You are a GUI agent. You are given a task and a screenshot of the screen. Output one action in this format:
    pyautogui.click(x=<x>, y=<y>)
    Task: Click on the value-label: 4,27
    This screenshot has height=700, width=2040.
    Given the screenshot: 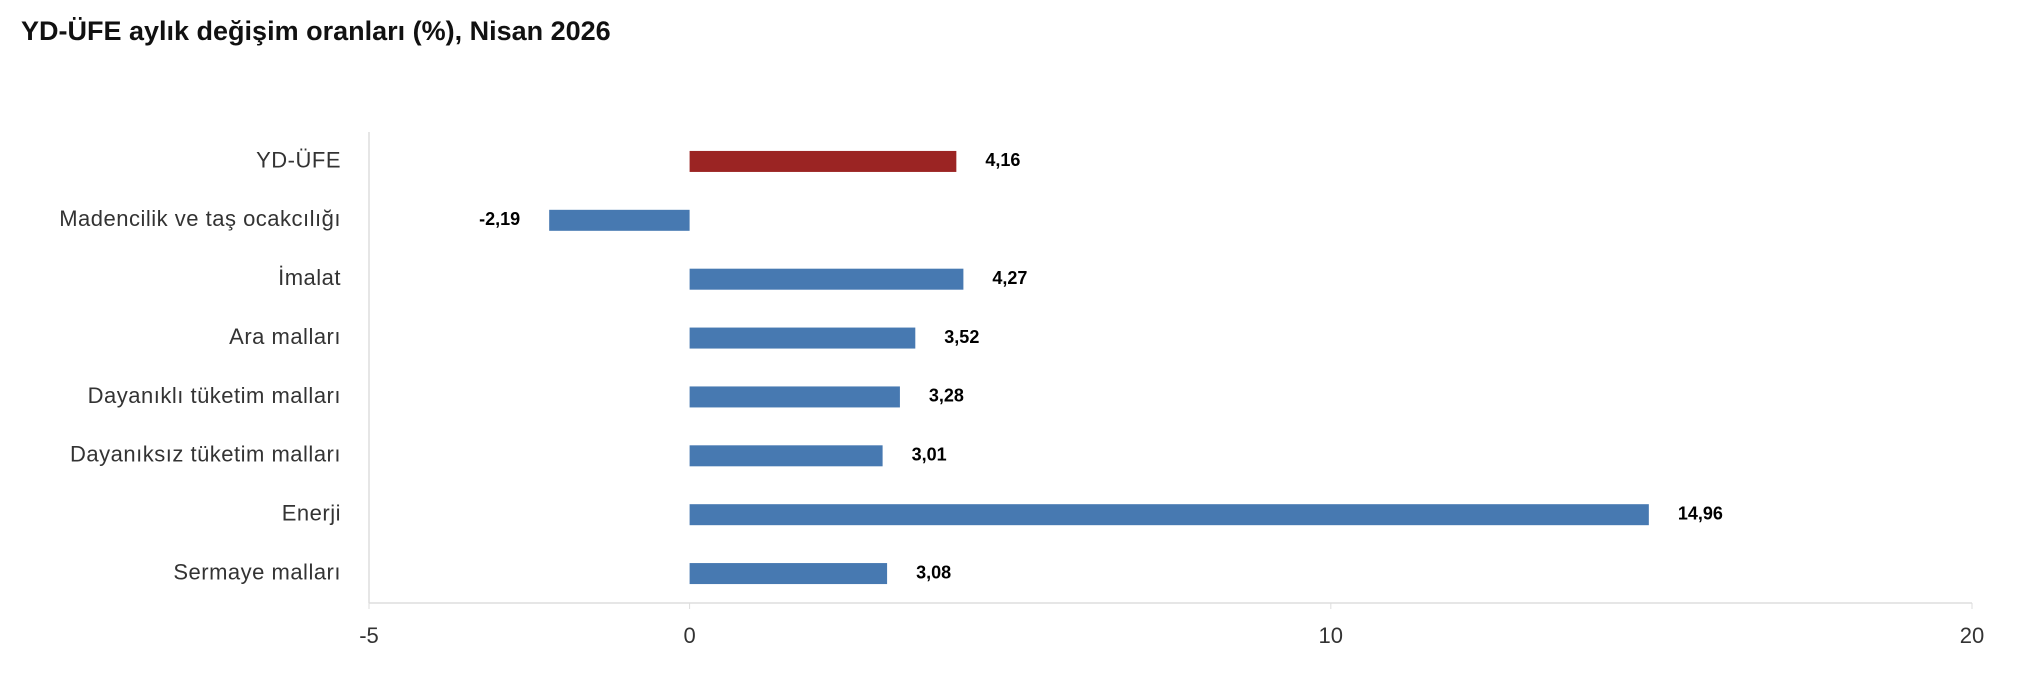 What is the action you would take?
    pyautogui.click(x=1009, y=278)
    